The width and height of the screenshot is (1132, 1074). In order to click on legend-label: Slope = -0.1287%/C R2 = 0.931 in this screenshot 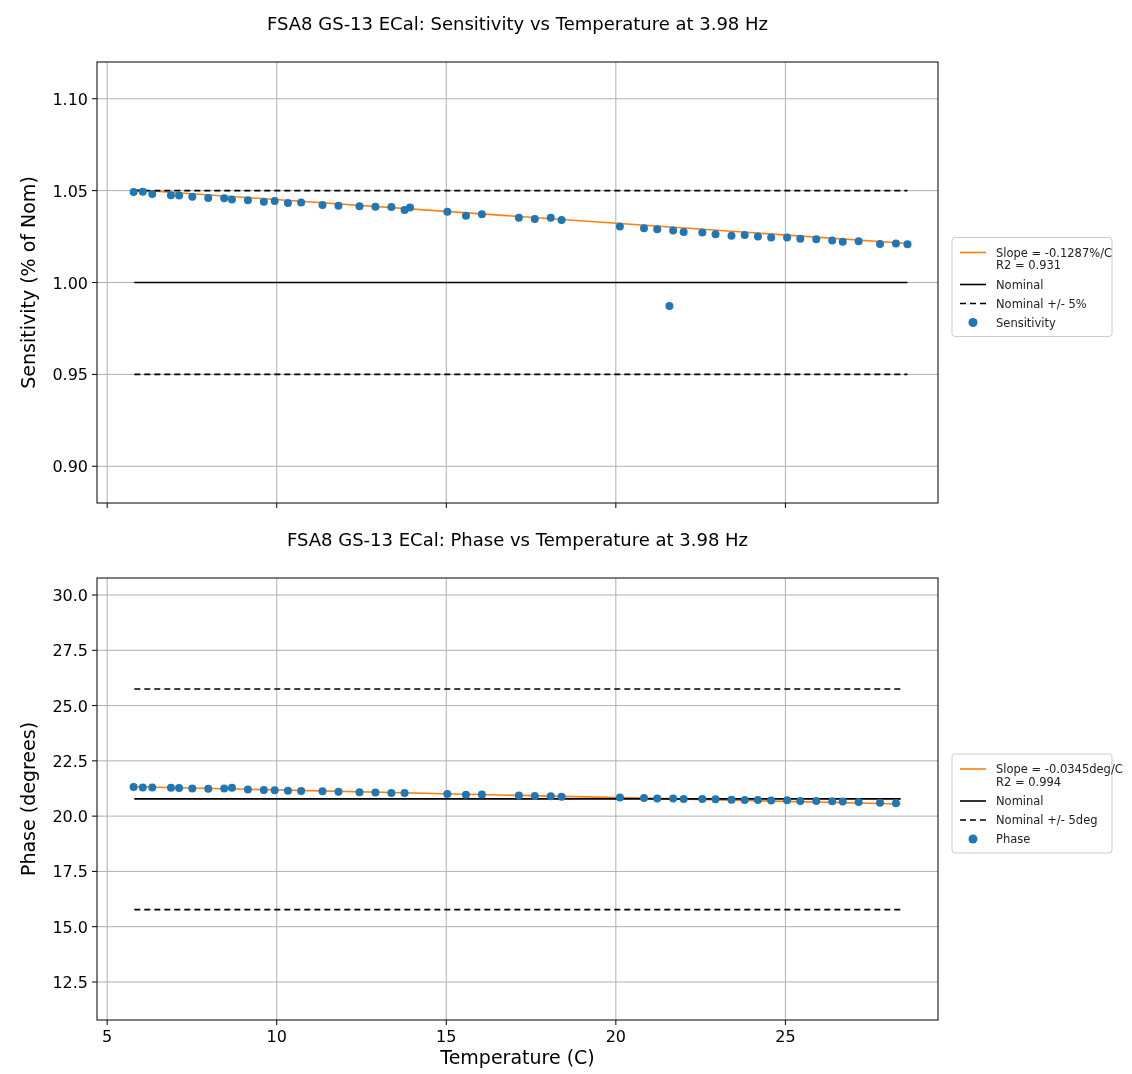, I will do `click(1054, 258)`.